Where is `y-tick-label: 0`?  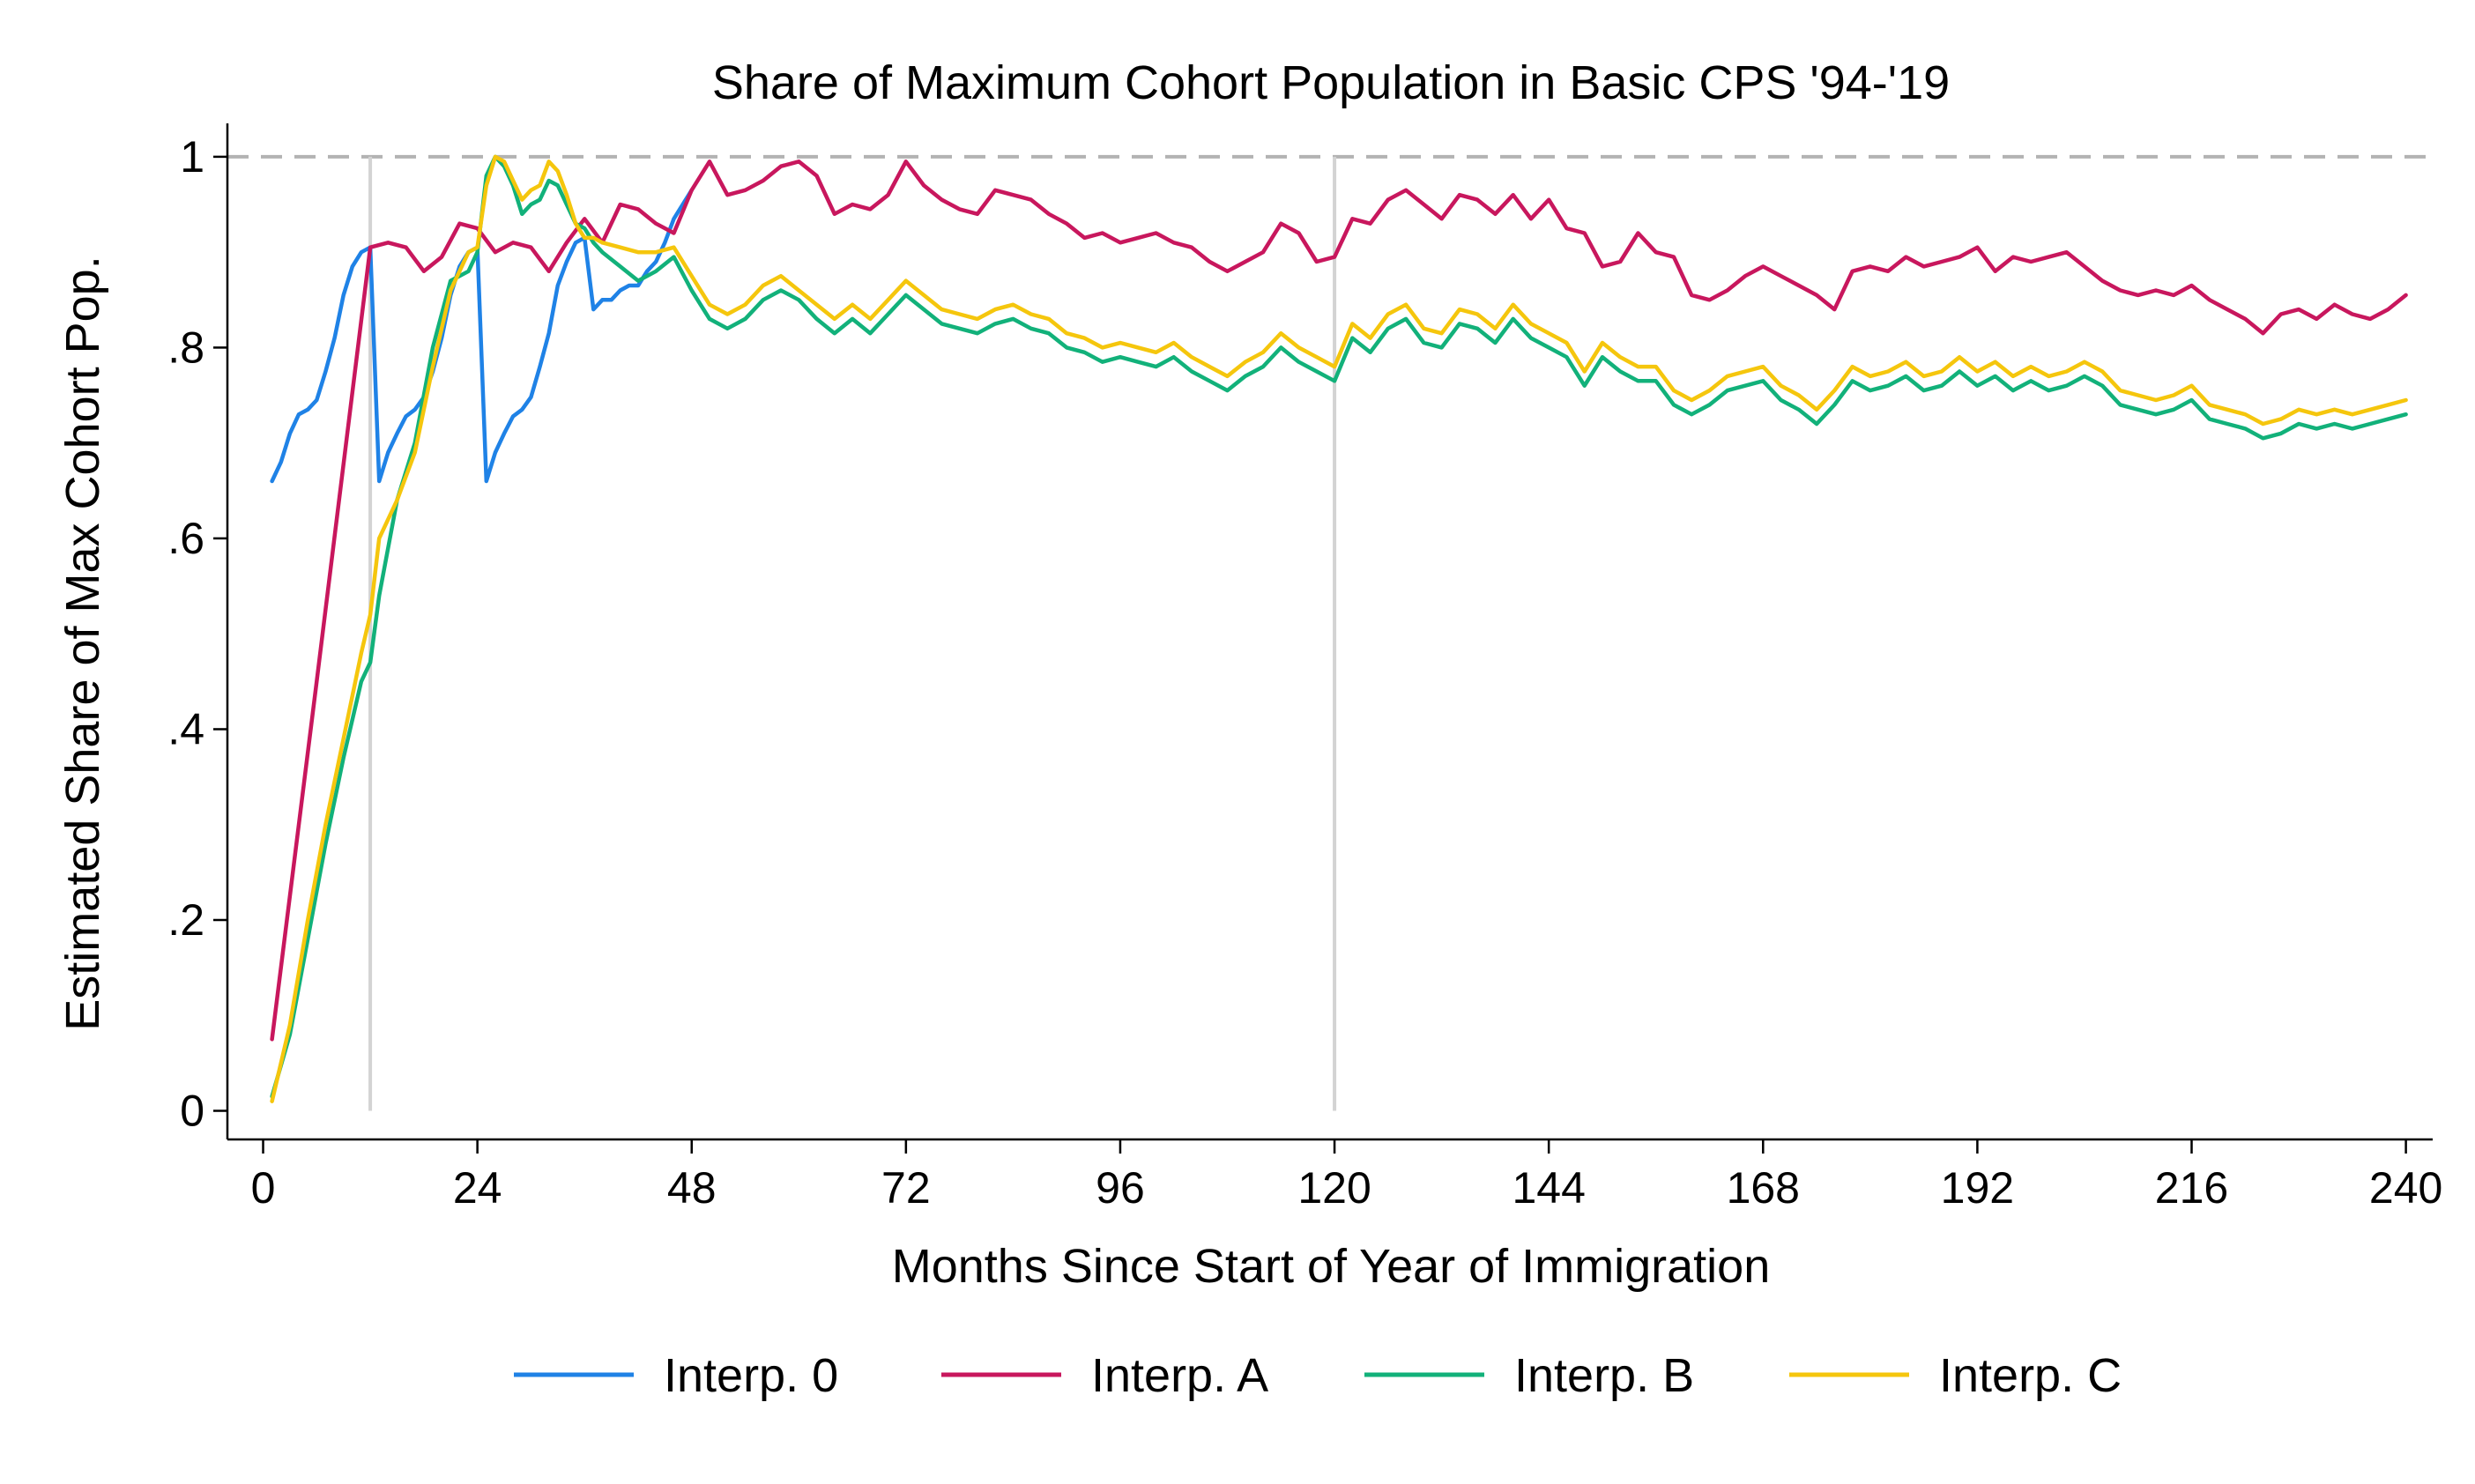 y-tick-label: 0 is located at coordinates (192, 1111).